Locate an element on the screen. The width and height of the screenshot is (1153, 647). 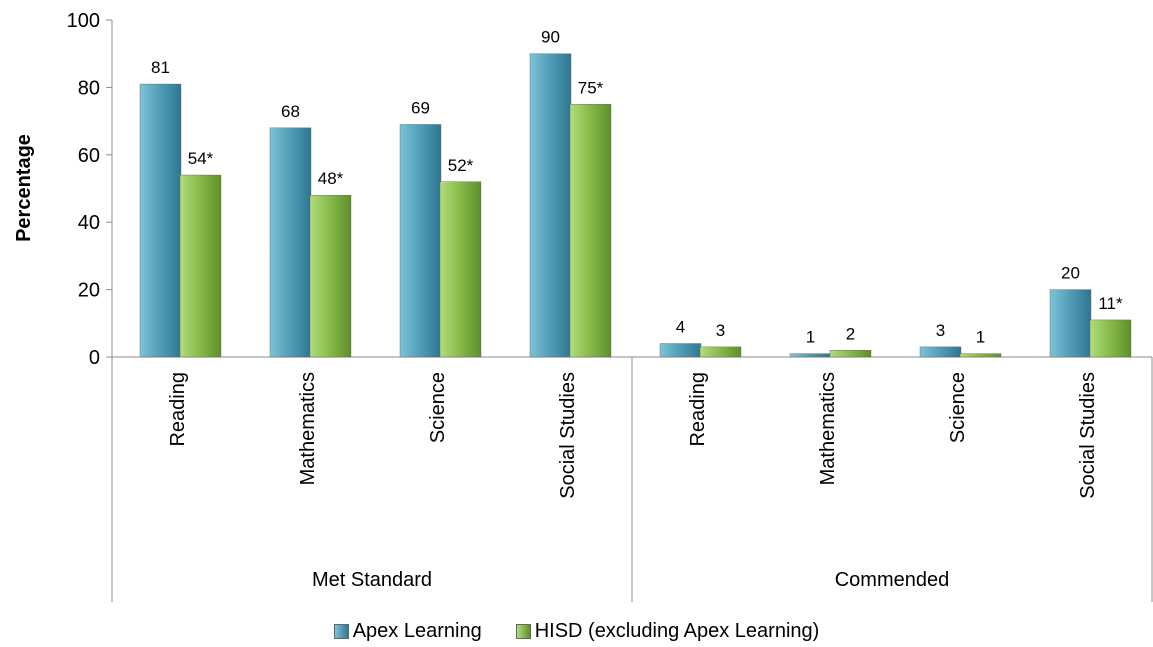
data-label: 68 is located at coordinates (290, 111).